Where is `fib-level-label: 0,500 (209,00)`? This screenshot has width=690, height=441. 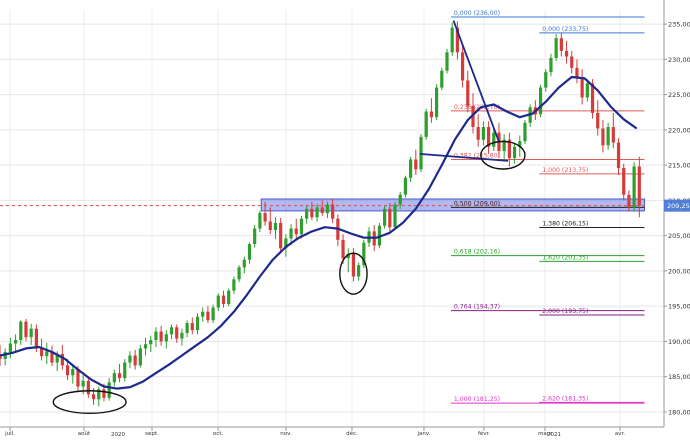 fib-level-label: 0,500 (209,00) is located at coordinates (477, 203).